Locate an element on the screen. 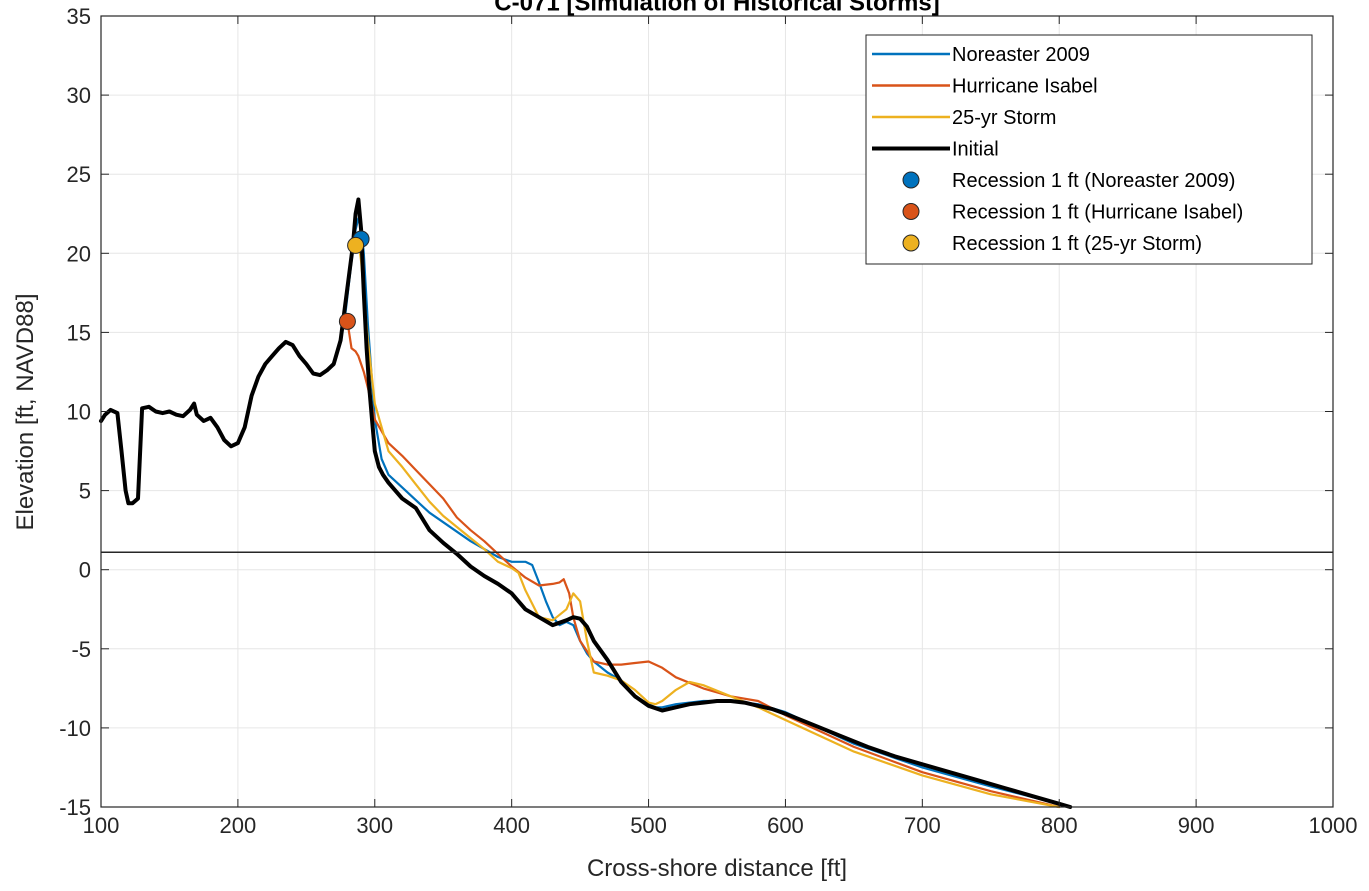 This screenshot has height=891, width=1369. y-tick-label: -10 is located at coordinates (75, 728).